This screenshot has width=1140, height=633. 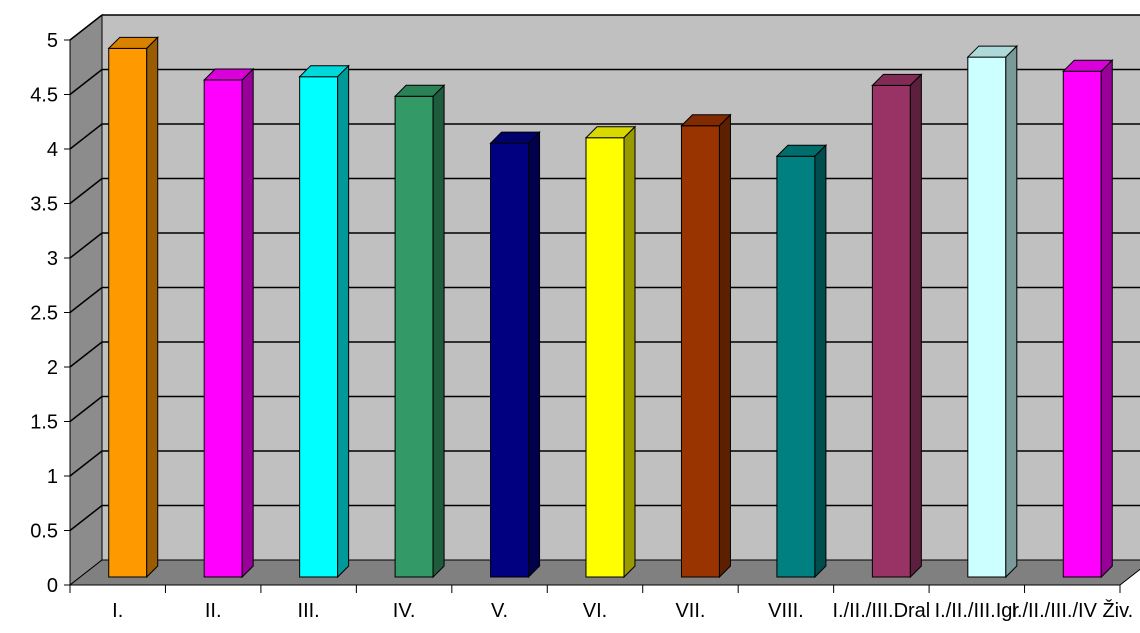 What do you see at coordinates (52, 150) in the screenshot?
I see `y-tick-label: 4` at bounding box center [52, 150].